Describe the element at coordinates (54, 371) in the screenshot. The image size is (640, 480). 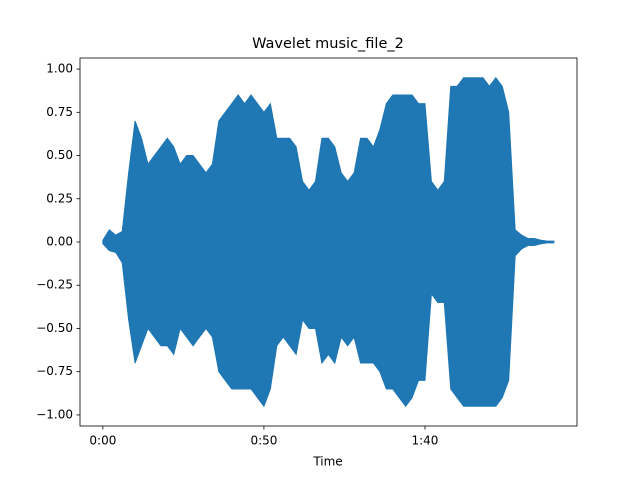
I see `y-tick-label: −0.75` at that location.